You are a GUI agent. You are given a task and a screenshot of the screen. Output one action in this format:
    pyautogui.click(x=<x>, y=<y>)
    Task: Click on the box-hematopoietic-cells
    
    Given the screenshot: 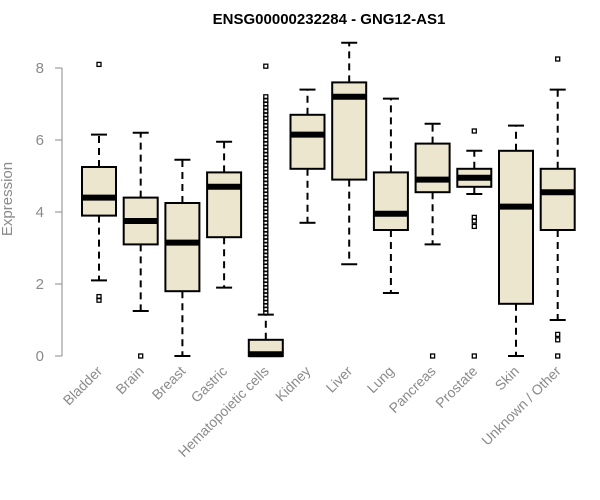 What is the action you would take?
    pyautogui.click(x=265, y=210)
    